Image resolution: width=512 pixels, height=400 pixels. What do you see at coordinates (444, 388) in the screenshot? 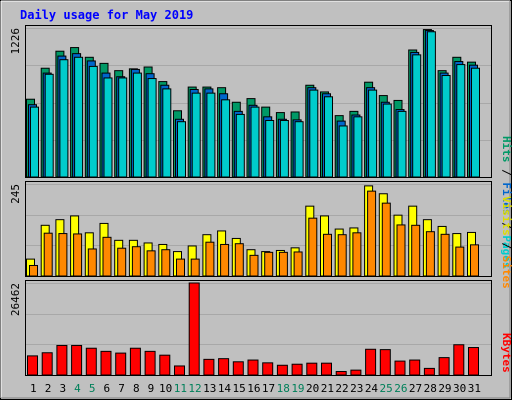
I see `x-tick-label: 29` at bounding box center [444, 388].